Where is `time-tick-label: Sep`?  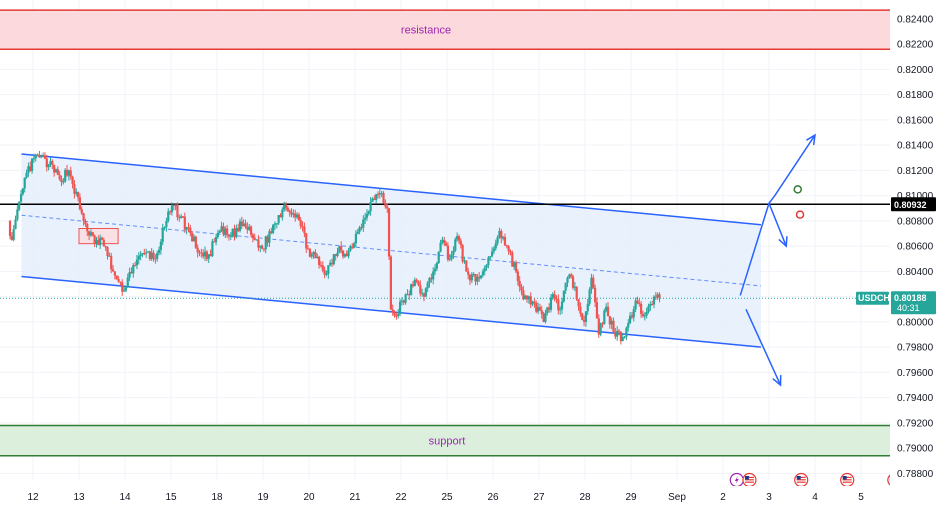 time-tick-label: Sep is located at coordinates (677, 497).